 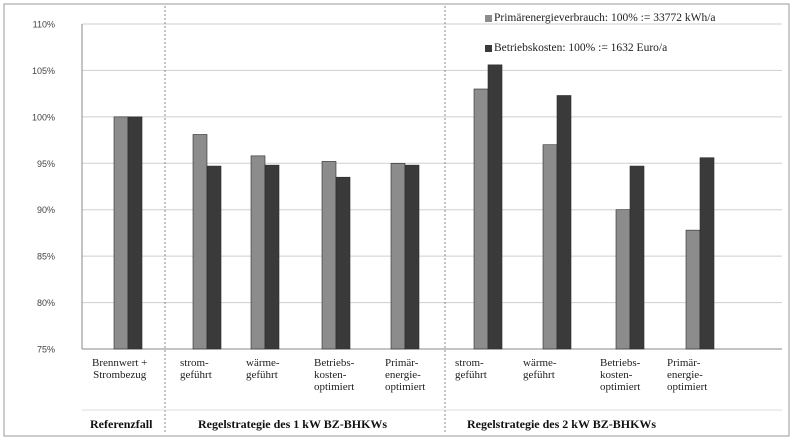 What do you see at coordinates (46, 257) in the screenshot?
I see `y-tick-label: 85%` at bounding box center [46, 257].